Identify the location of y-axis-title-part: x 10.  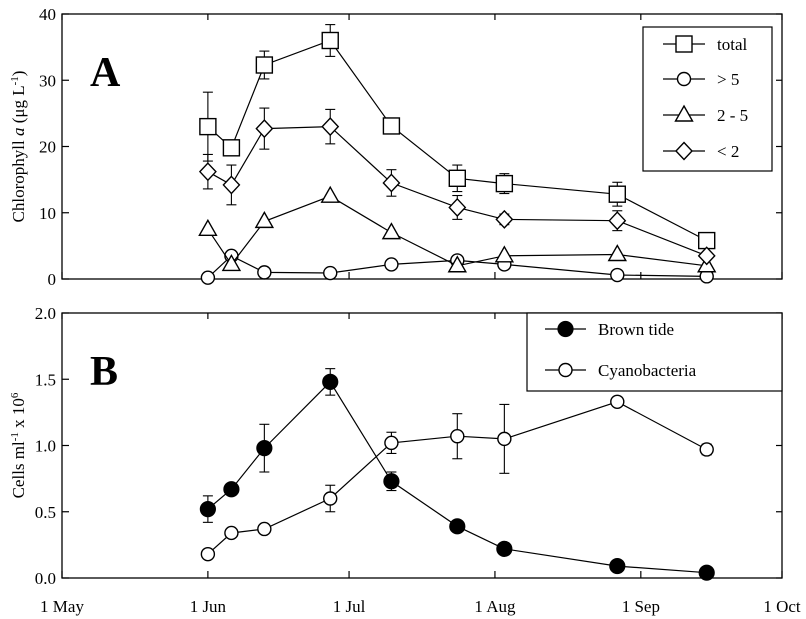
(18, 415).